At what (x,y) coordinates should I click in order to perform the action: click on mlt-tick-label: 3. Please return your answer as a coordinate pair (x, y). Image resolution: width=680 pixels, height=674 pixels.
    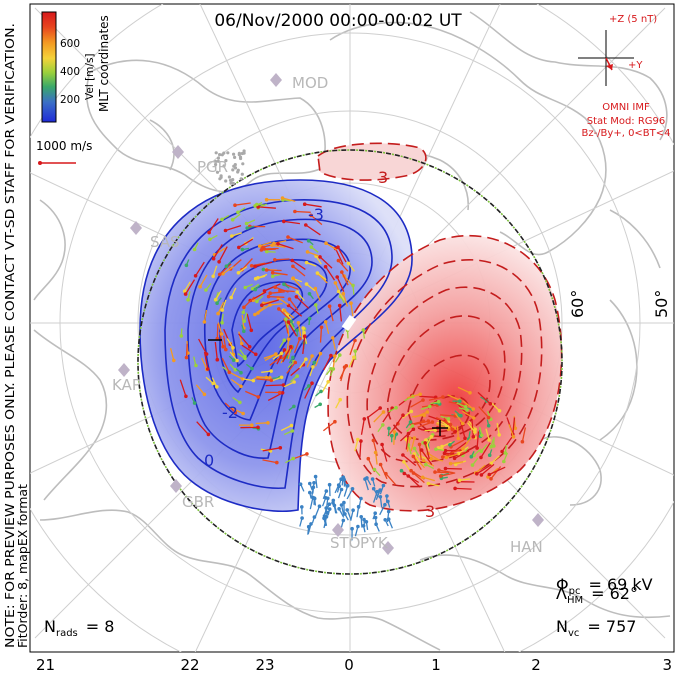
    Looking at the image, I should click on (667, 665).